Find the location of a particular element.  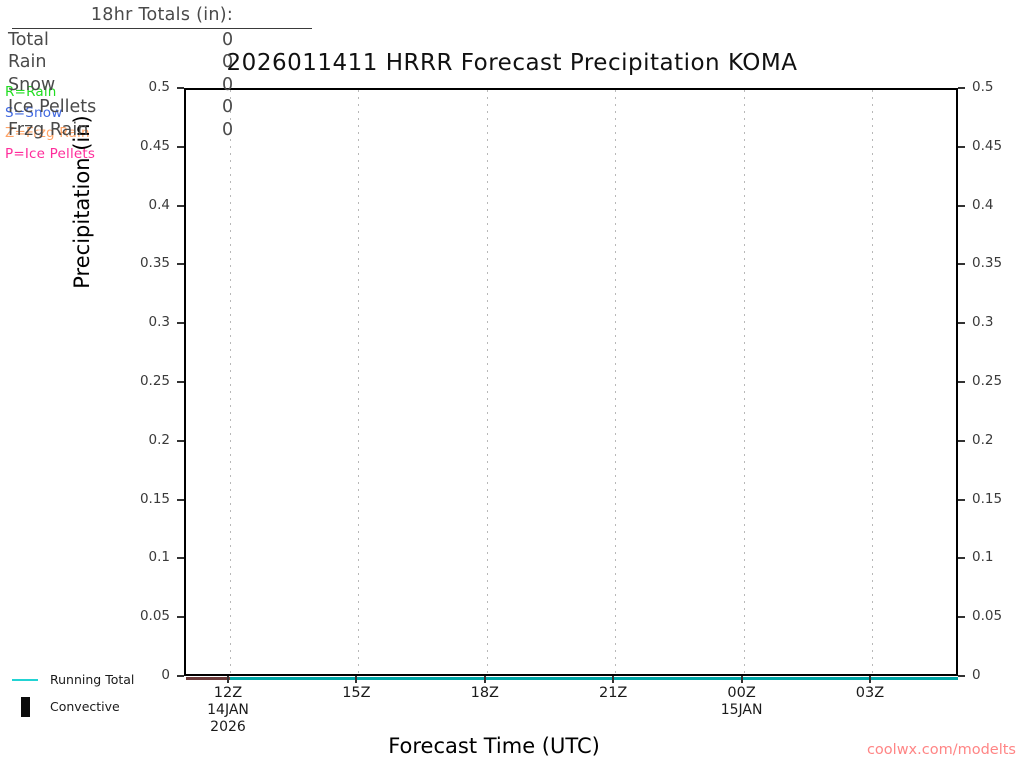

totals-row-snow: Snow 0 is located at coordinates (158, 85).